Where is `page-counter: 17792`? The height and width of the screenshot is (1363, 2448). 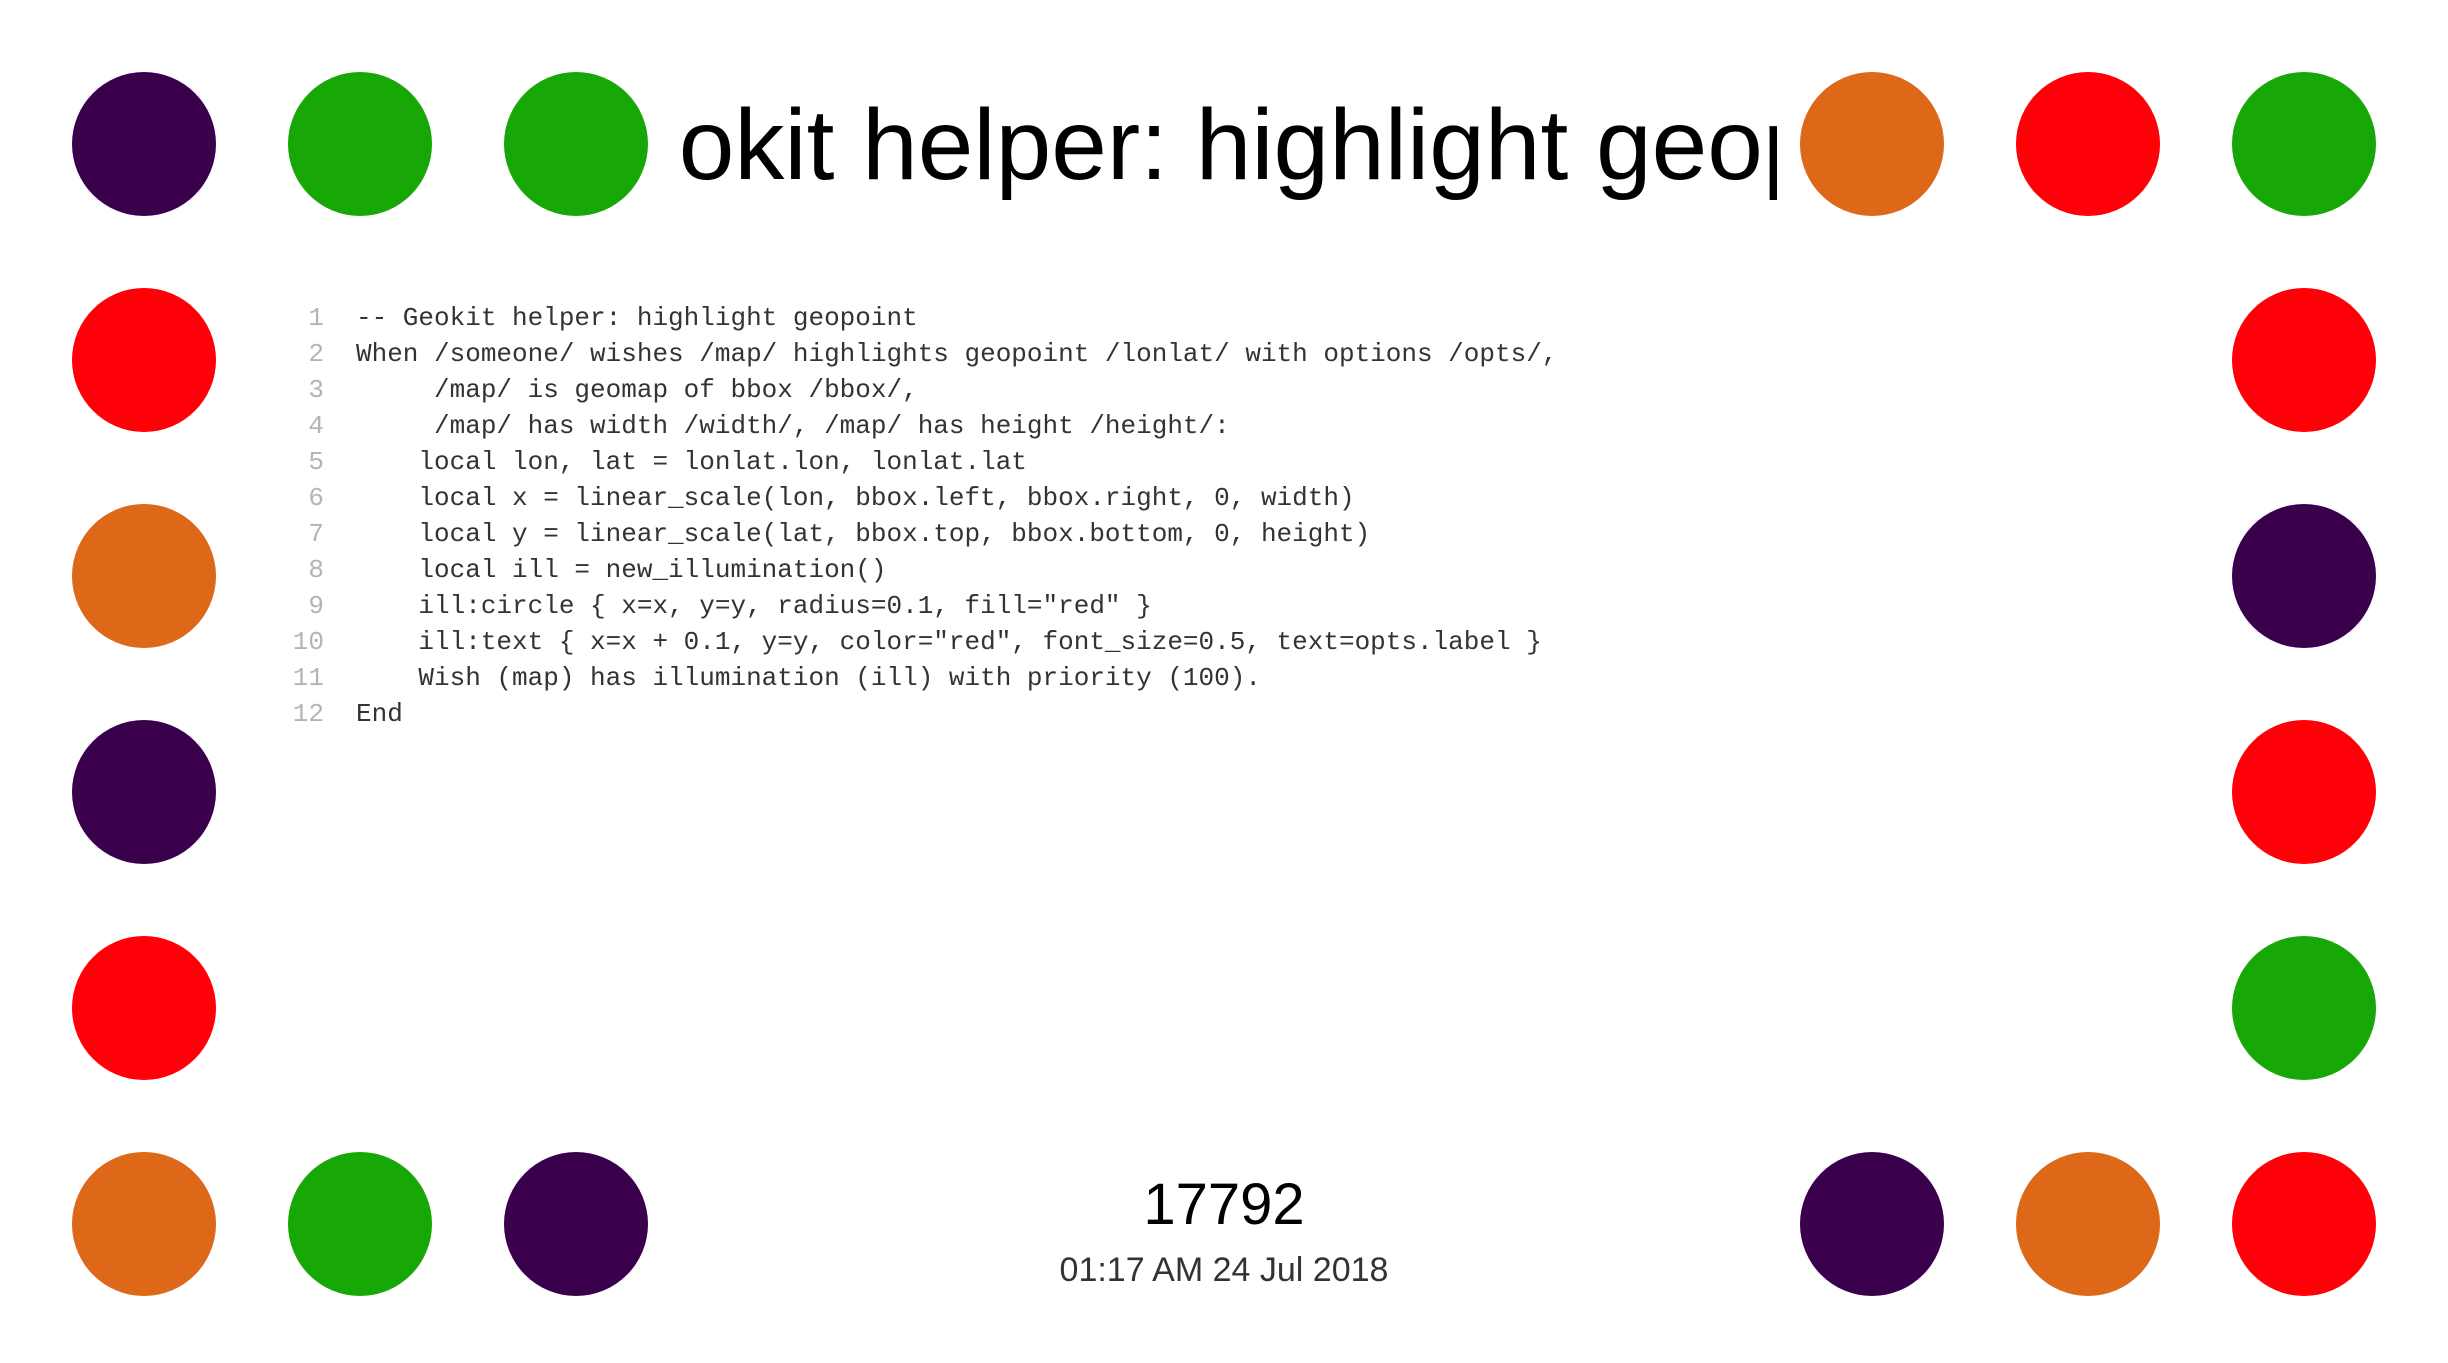
page-counter: 17792 is located at coordinates (1224, 1204).